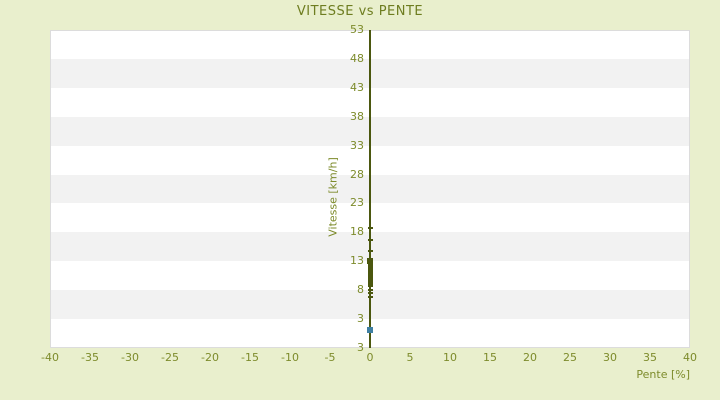  I want to click on x-tick-label: -15, so click(250, 357).